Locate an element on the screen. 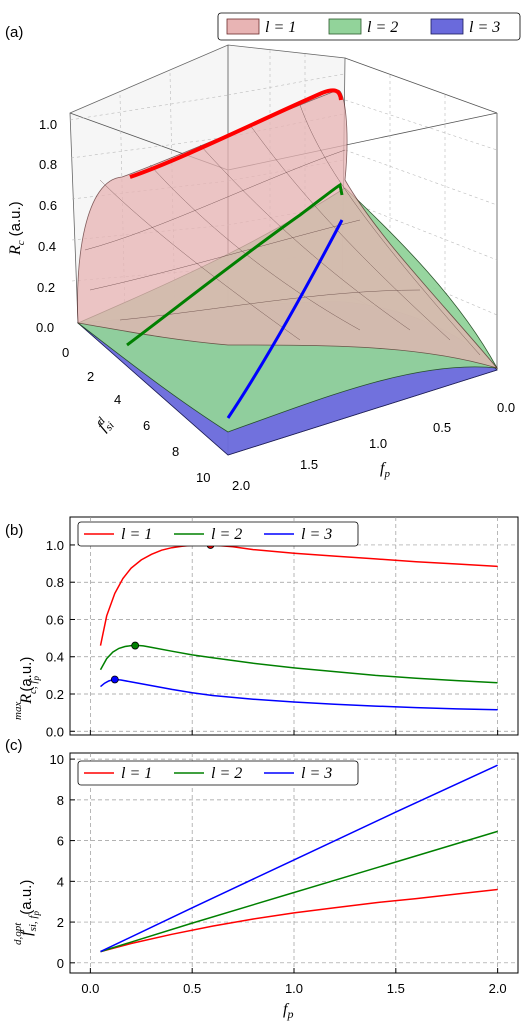  legend-swatch-l2 is located at coordinates (345, 26).